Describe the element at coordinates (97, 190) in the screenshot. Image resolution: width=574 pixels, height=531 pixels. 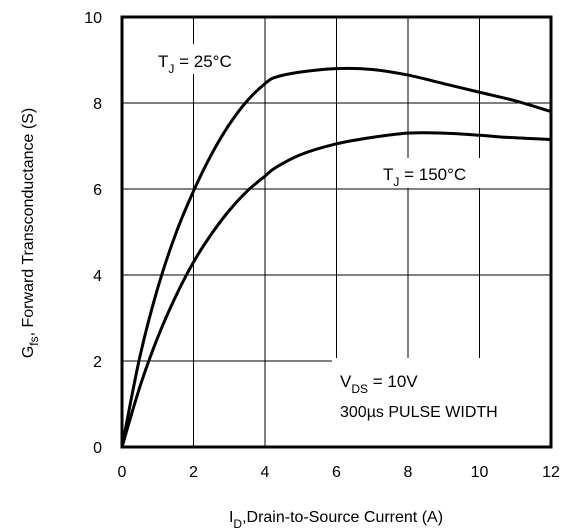
I see `y-tick-label: 6` at that location.